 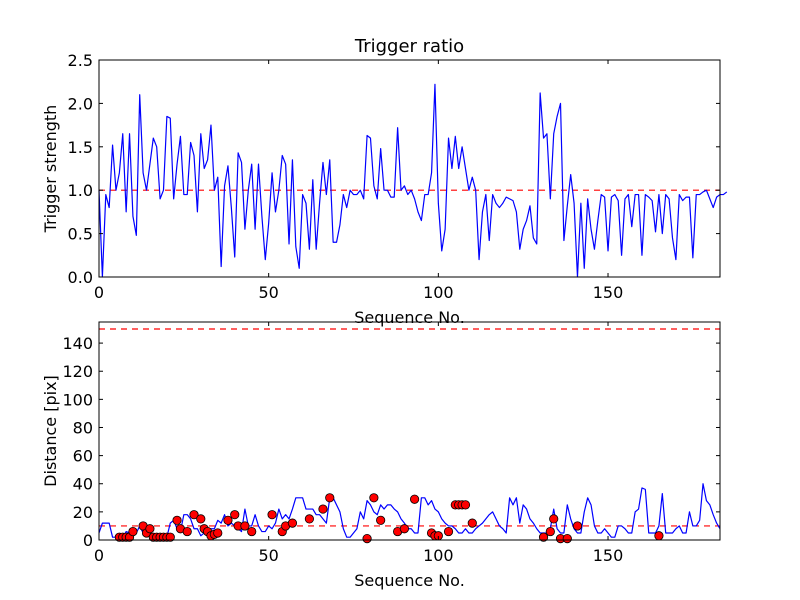 I want to click on y-tick-label: 1.5, so click(x=80, y=147).